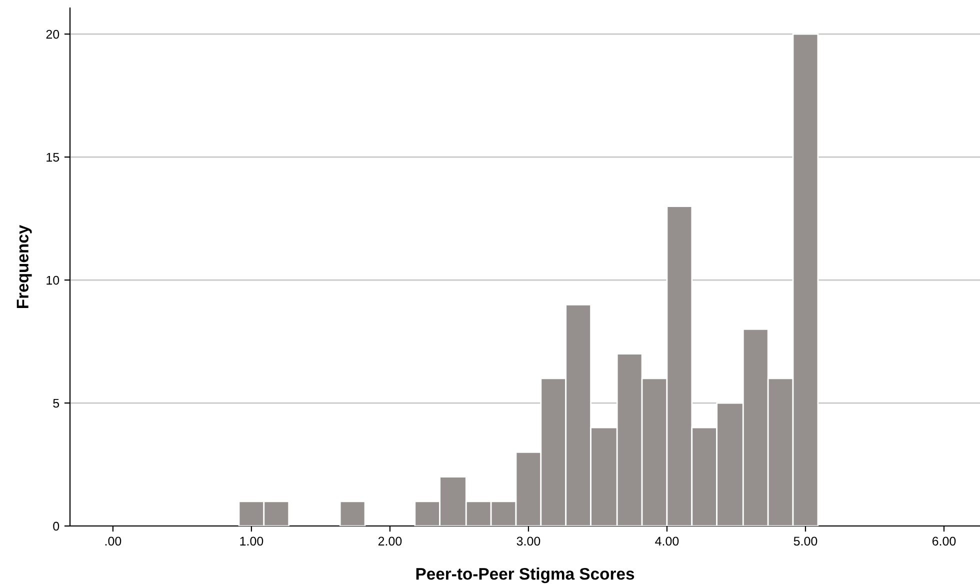 This screenshot has width=980, height=588. Describe the element at coordinates (252, 541) in the screenshot. I see `x-tick-label: 1.00` at that location.